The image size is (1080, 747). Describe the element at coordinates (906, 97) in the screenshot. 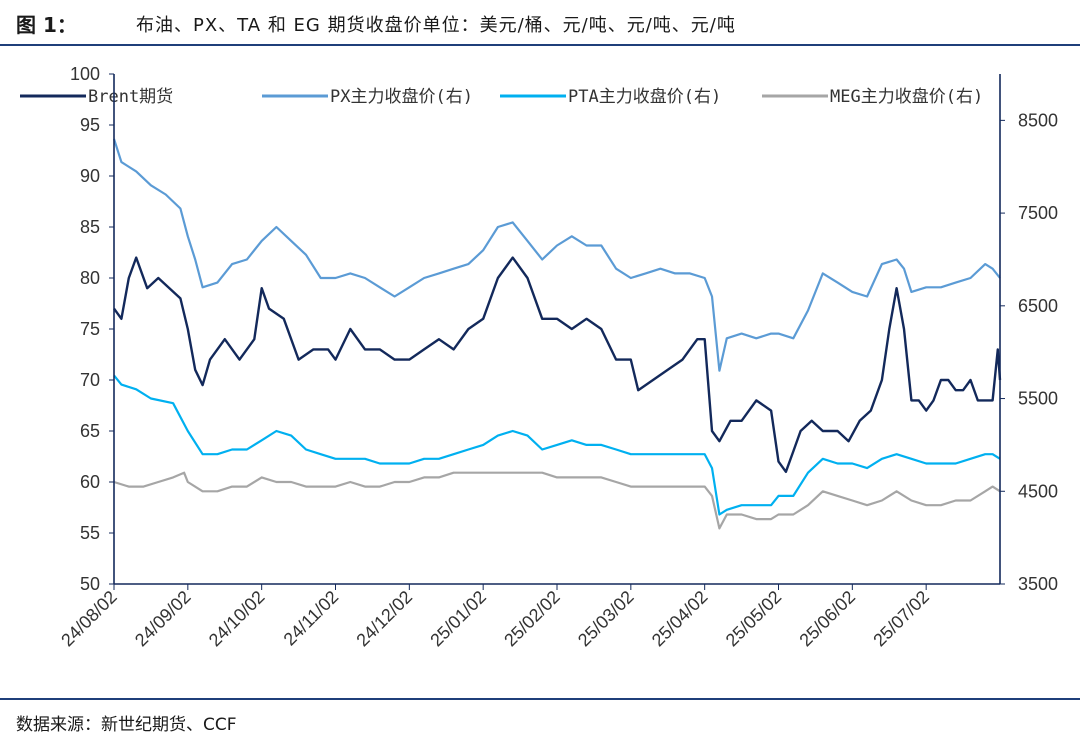

I see `legend-label-3: MEG主力收盘价(右)` at that location.